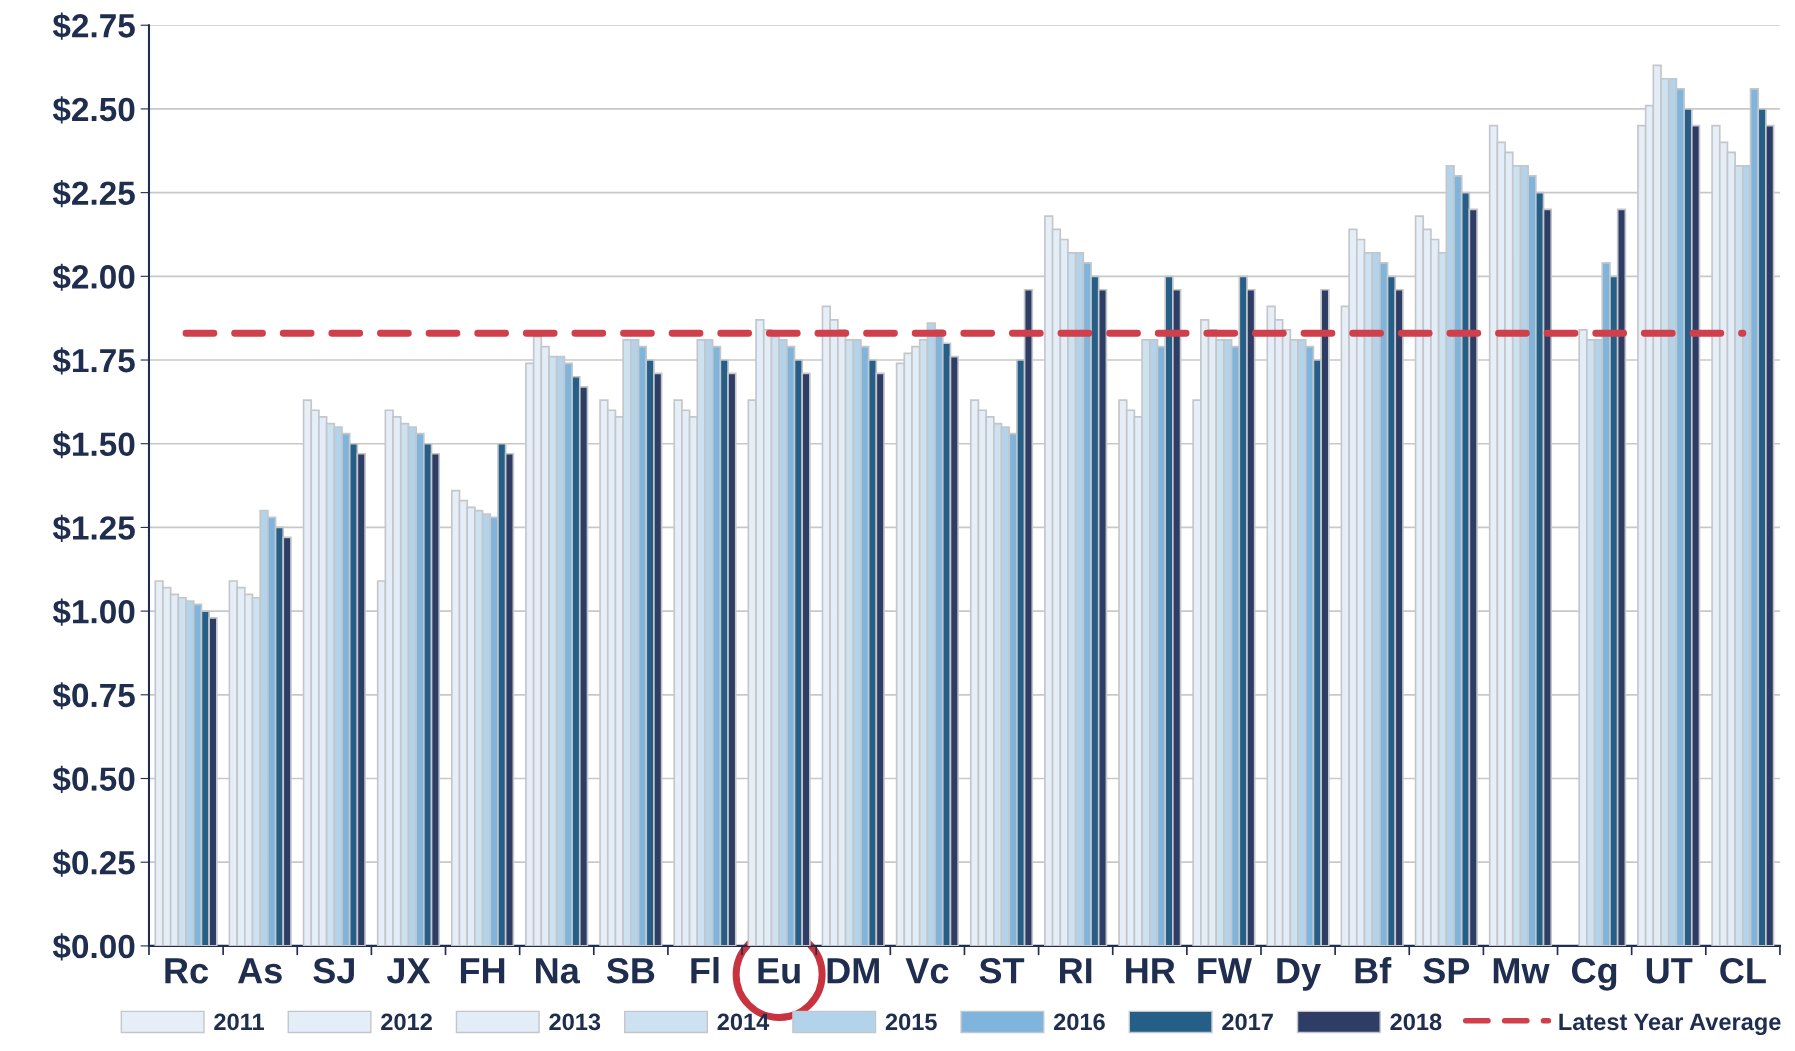  I want to click on x-tick-label: HR, so click(1151, 971).